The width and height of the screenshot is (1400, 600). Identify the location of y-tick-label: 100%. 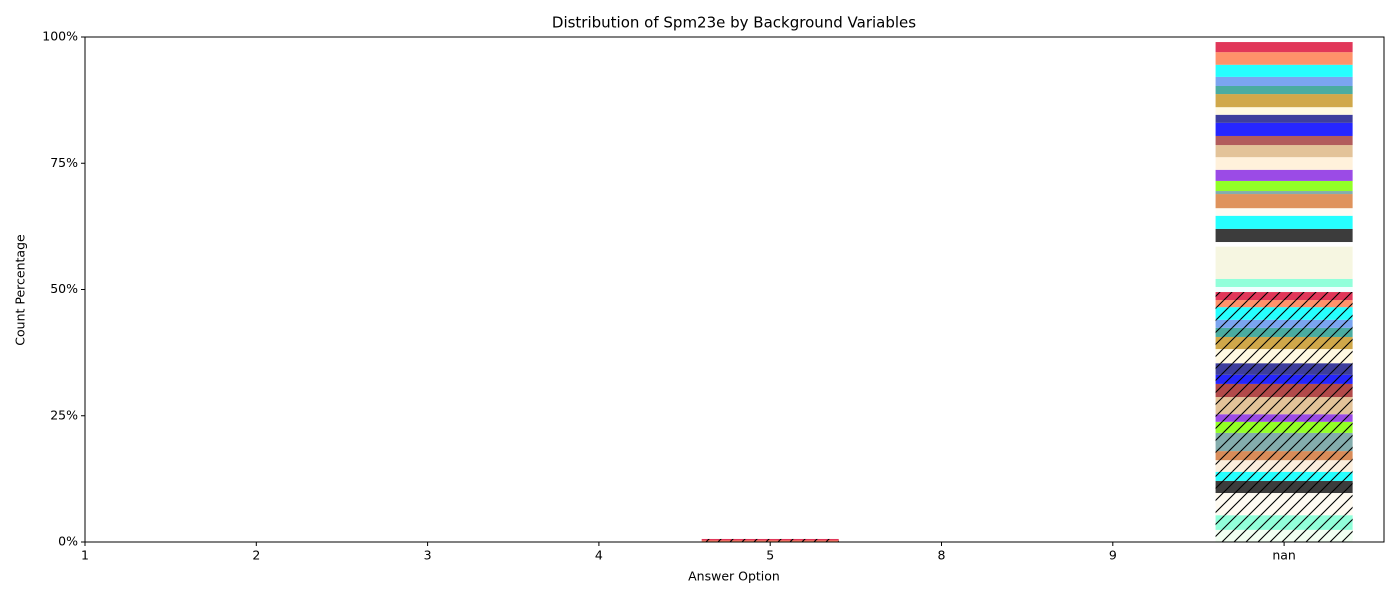
(60, 36).